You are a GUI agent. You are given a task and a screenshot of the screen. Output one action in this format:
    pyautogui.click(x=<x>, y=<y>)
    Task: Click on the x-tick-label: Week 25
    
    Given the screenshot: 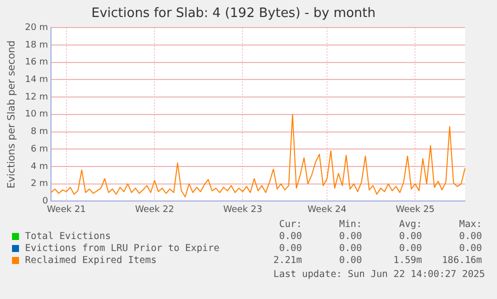 What is the action you would take?
    pyautogui.click(x=415, y=209)
    